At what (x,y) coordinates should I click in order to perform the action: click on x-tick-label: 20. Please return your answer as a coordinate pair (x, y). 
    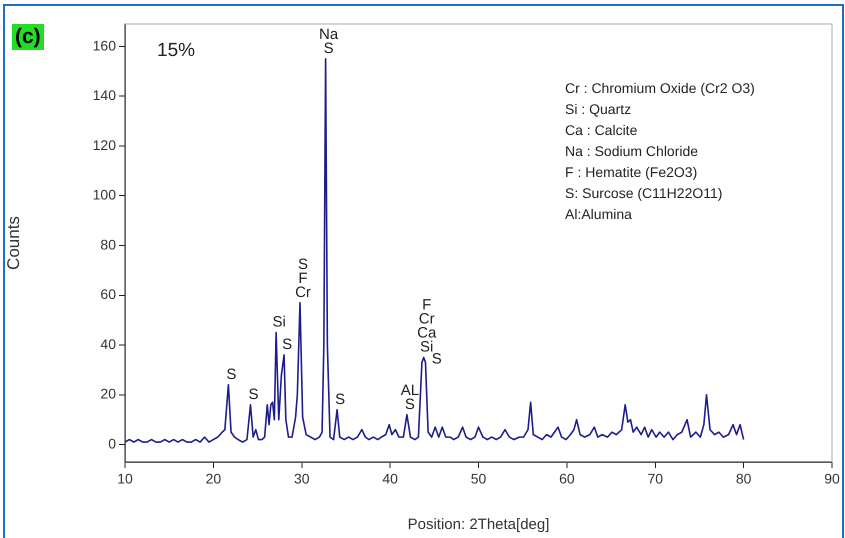
    Looking at the image, I should click on (214, 478).